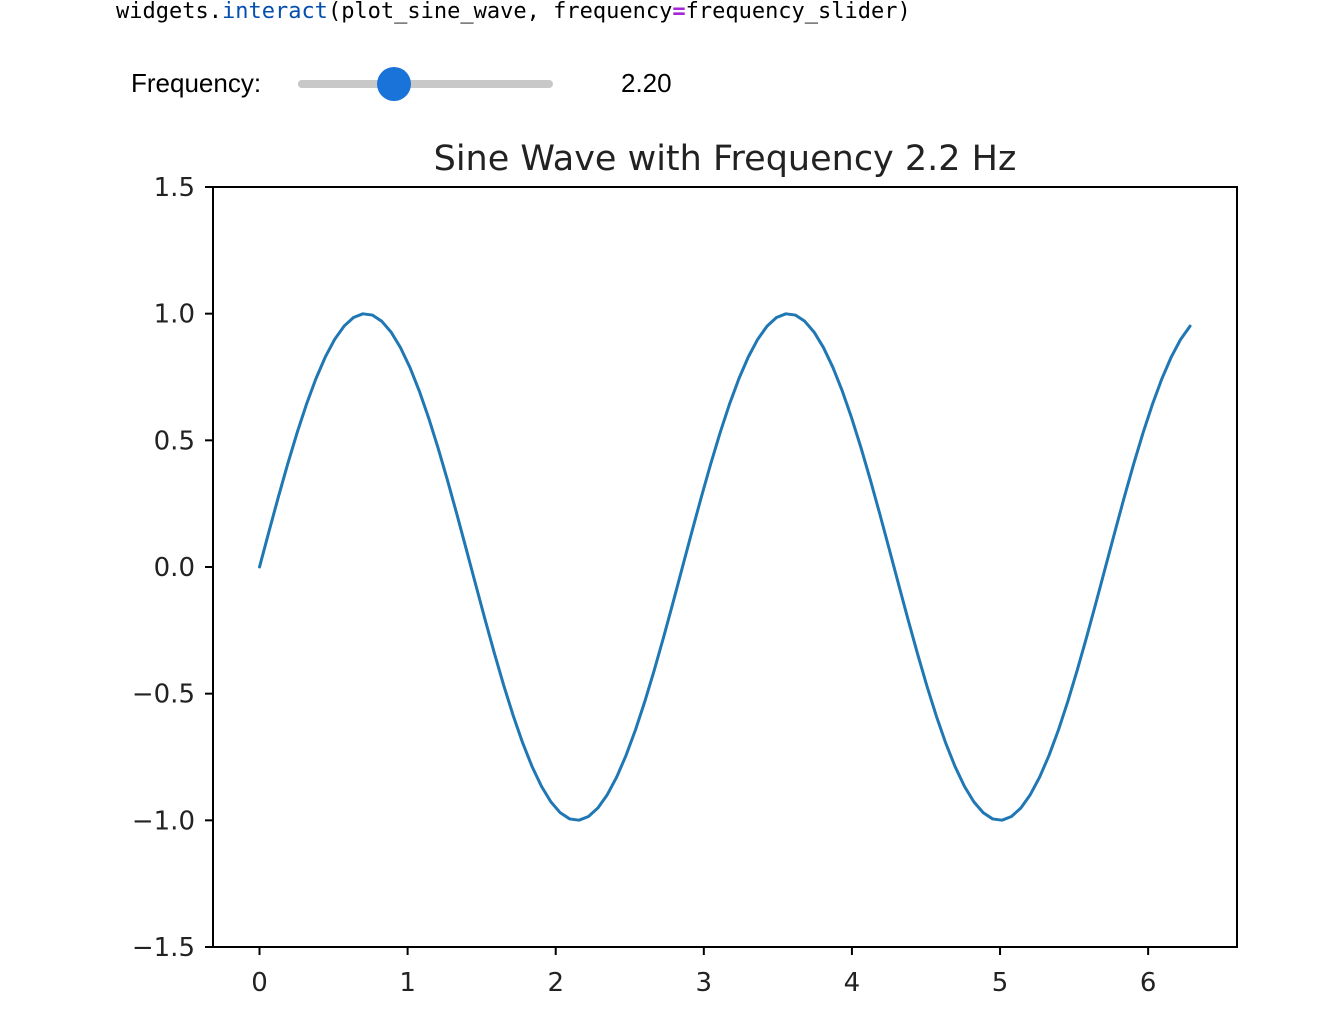 The image size is (1332, 1034). What do you see at coordinates (1148, 983) in the screenshot?
I see `x-tick-label: 6` at bounding box center [1148, 983].